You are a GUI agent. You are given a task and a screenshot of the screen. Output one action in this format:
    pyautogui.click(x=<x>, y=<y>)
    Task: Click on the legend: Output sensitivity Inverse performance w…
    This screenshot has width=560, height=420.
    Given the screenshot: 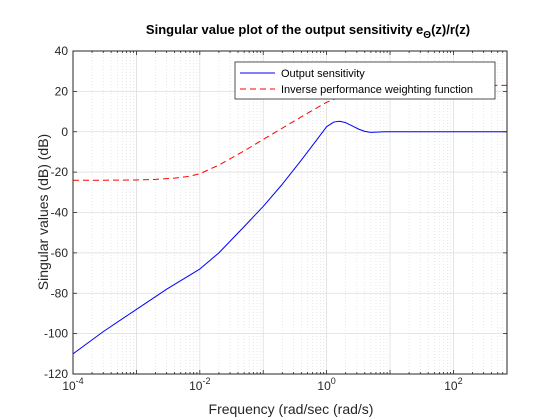 What is the action you would take?
    pyautogui.click(x=365, y=80)
    